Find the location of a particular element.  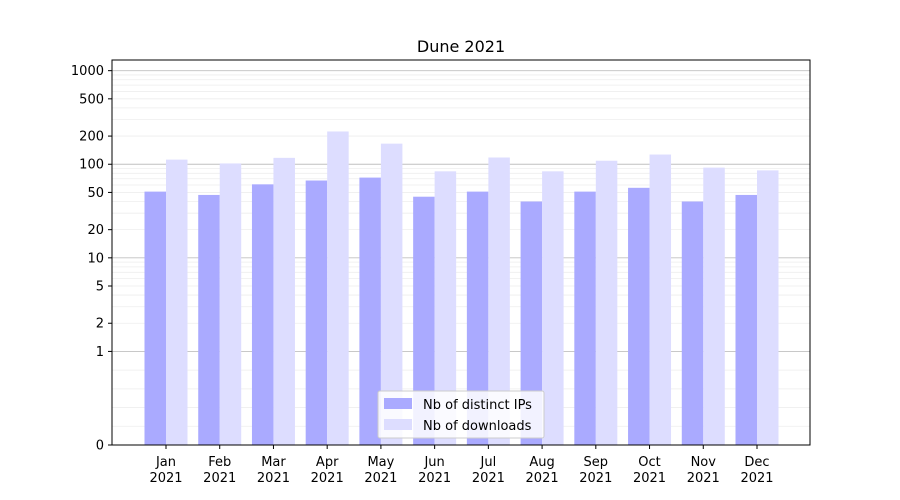

x-tick-label-month: Aug is located at coordinates (541, 462).